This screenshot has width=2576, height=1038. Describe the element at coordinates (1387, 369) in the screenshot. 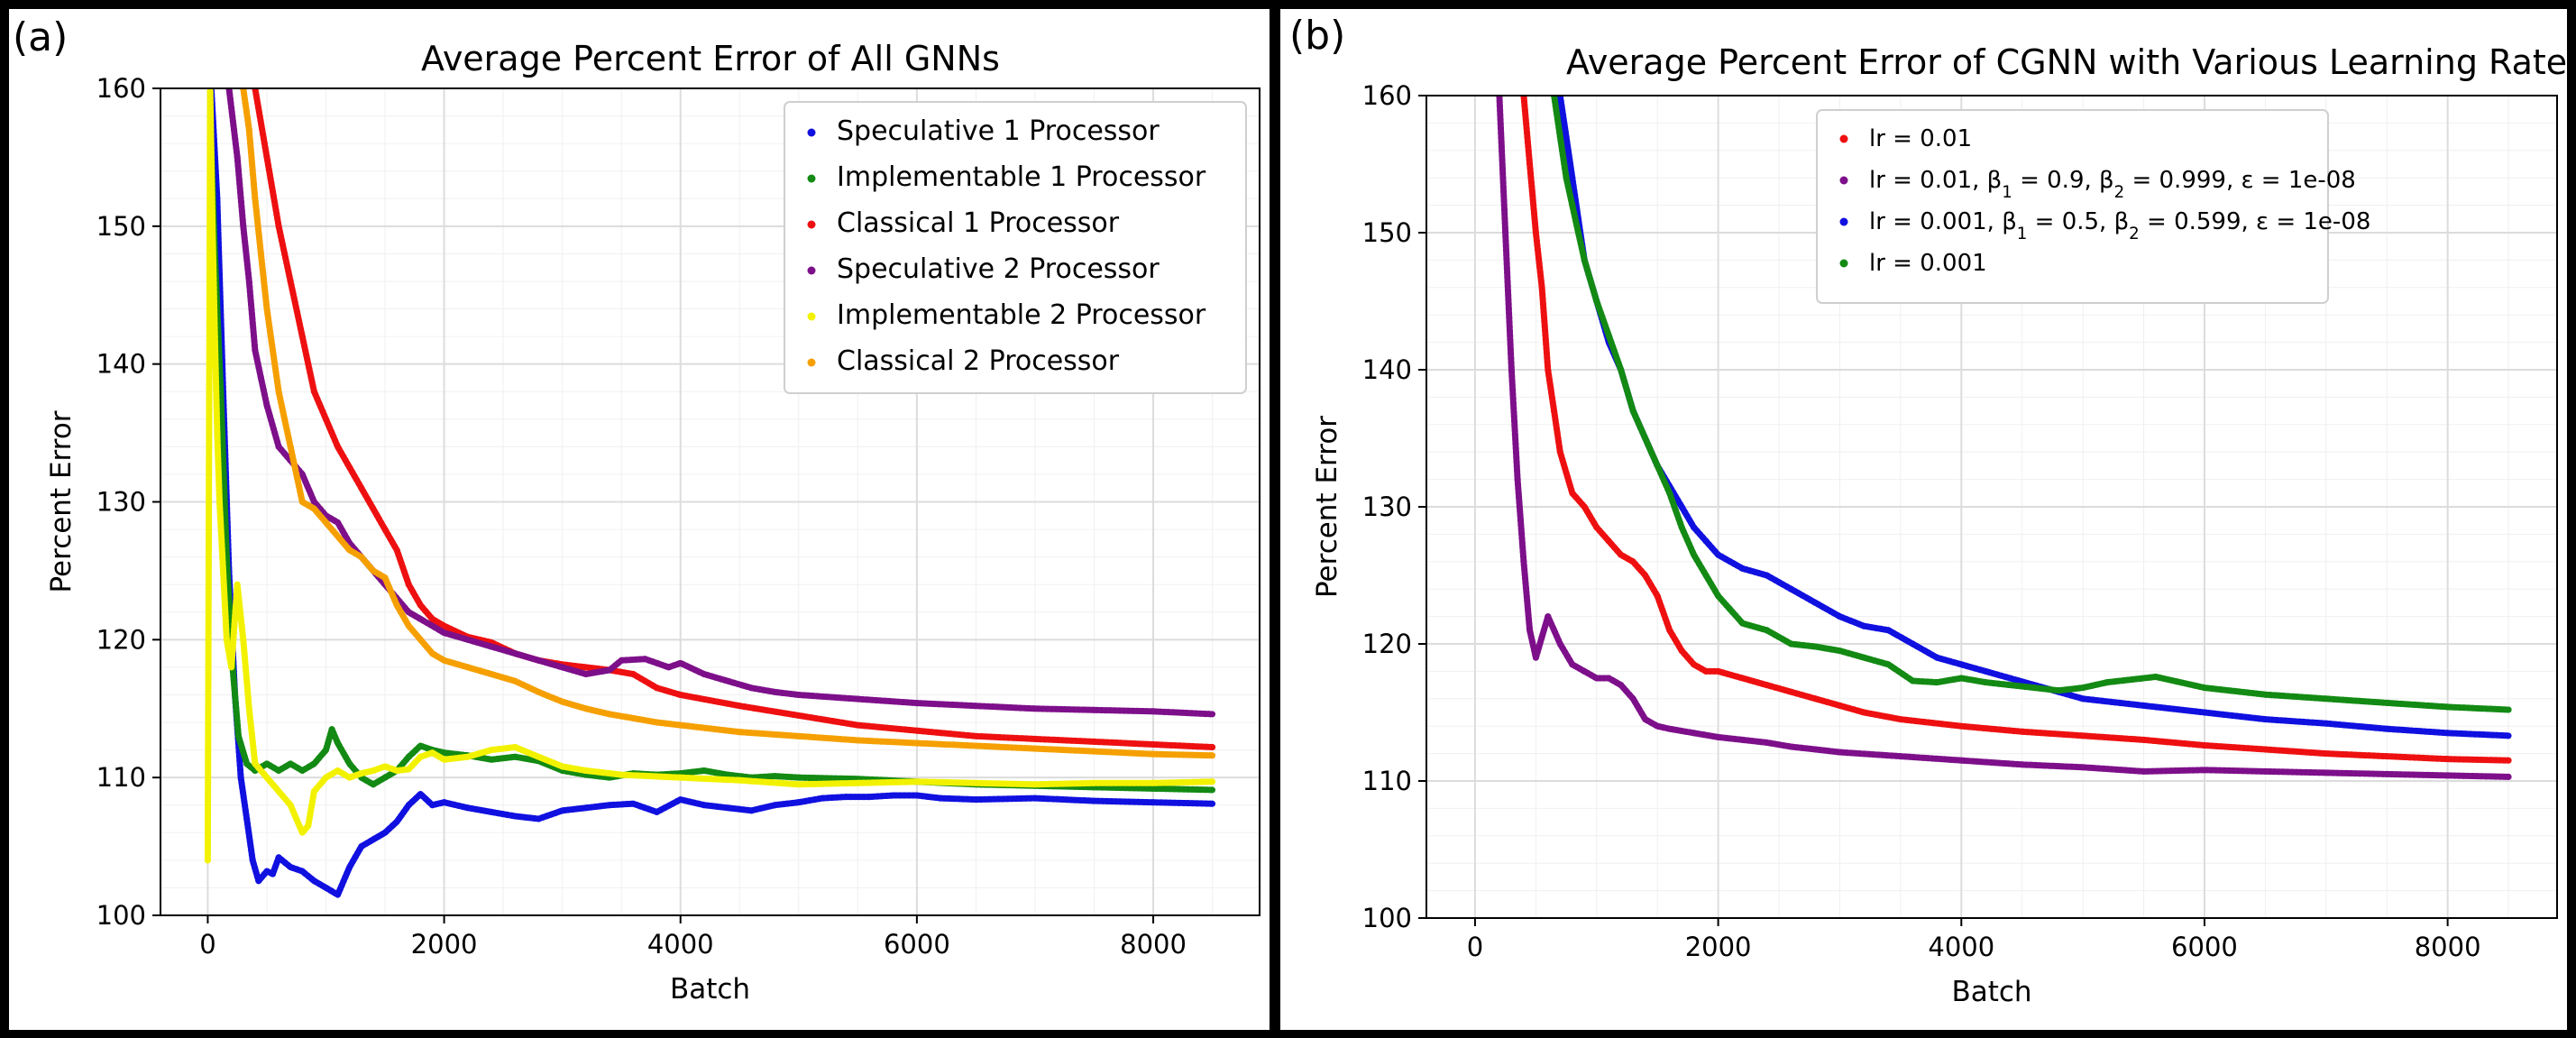

I see `chart-b-ytick-label: 140` at that location.